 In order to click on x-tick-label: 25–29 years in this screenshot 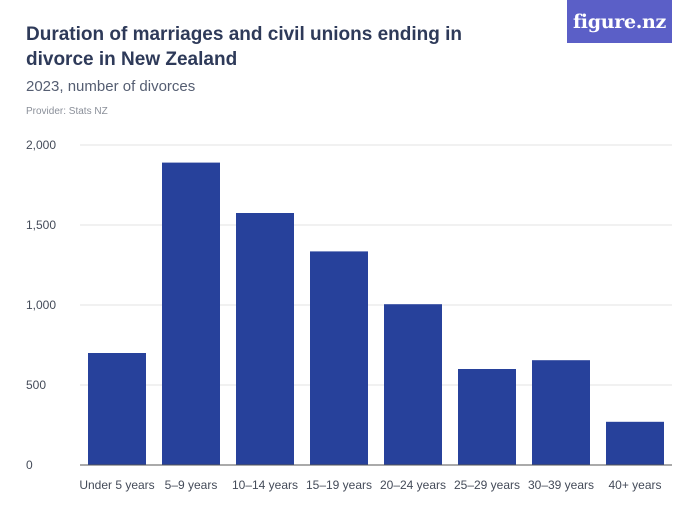, I will do `click(487, 485)`.